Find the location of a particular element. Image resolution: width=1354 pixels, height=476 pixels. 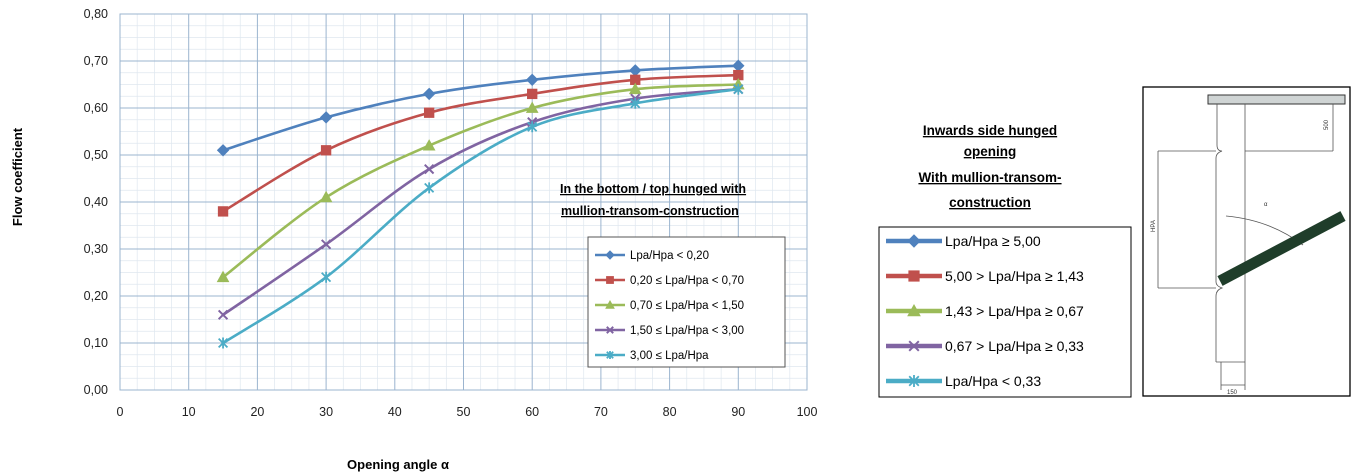

side-legend-item: Lpa/Hpa ≥ 5,00 is located at coordinates (963, 241).